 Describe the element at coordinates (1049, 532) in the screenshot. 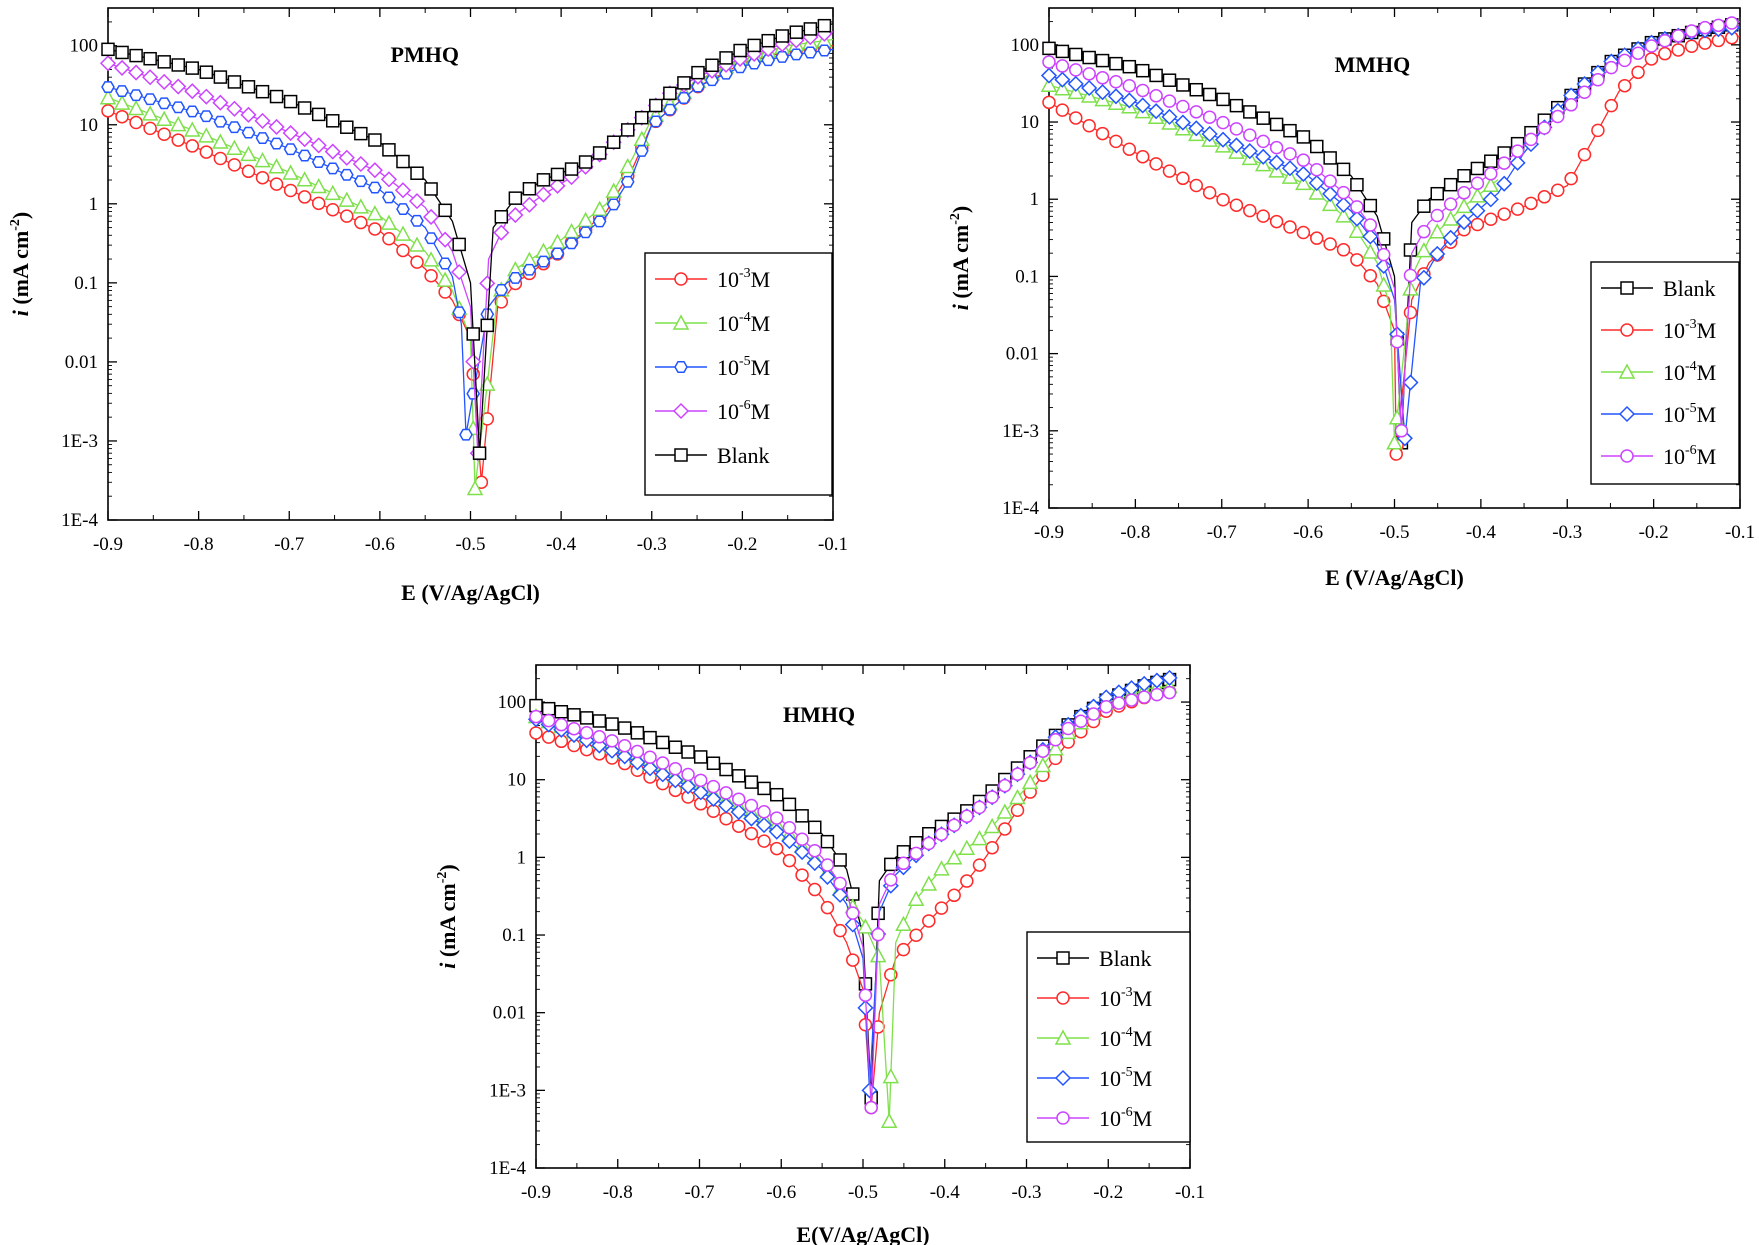

I see `x-tick-label: -0.9` at that location.